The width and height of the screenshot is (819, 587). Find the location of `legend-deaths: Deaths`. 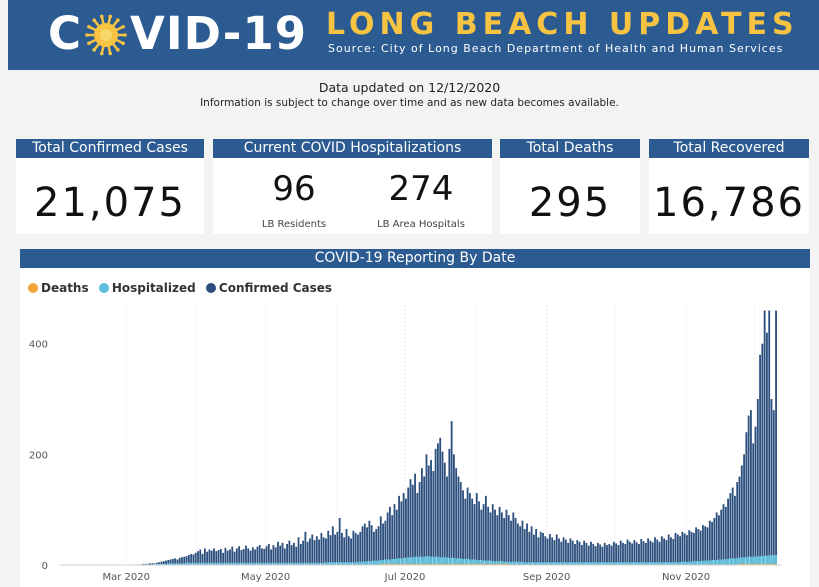

legend-deaths: Deaths is located at coordinates (58, 288).